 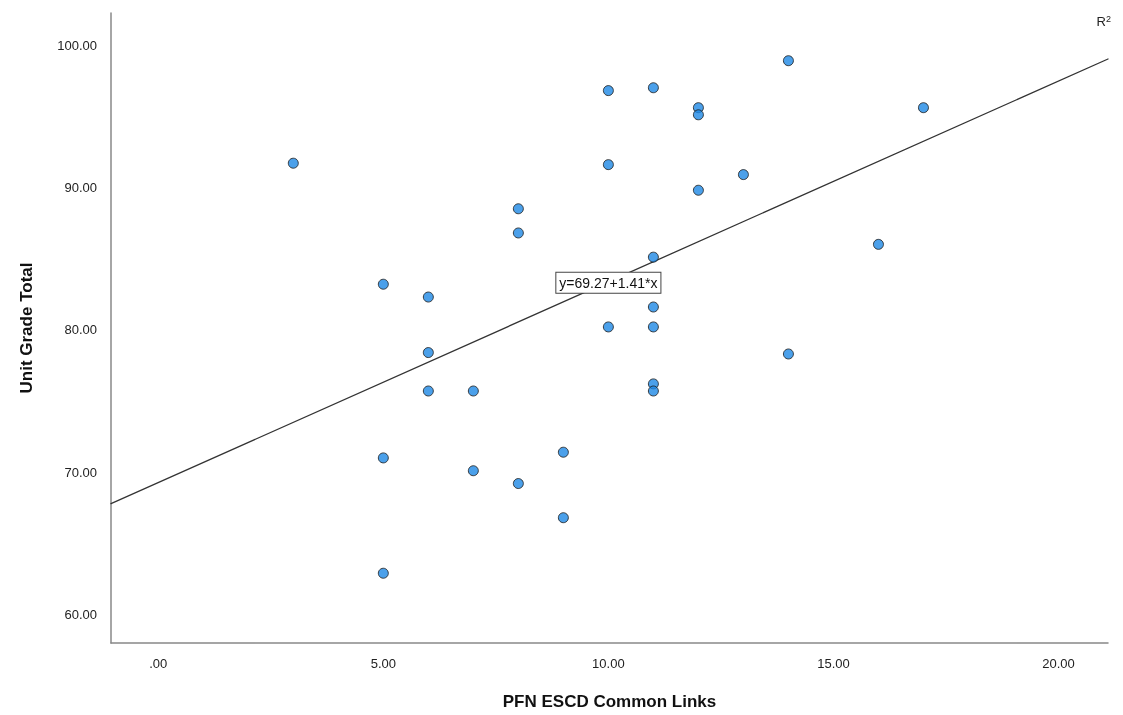 I want to click on y-axis-title: Unit Grade Total, so click(x=26, y=328).